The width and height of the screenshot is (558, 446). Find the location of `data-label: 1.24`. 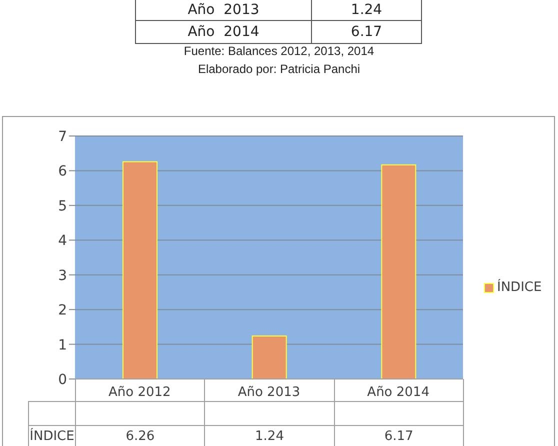

data-label: 1.24 is located at coordinates (269, 435).